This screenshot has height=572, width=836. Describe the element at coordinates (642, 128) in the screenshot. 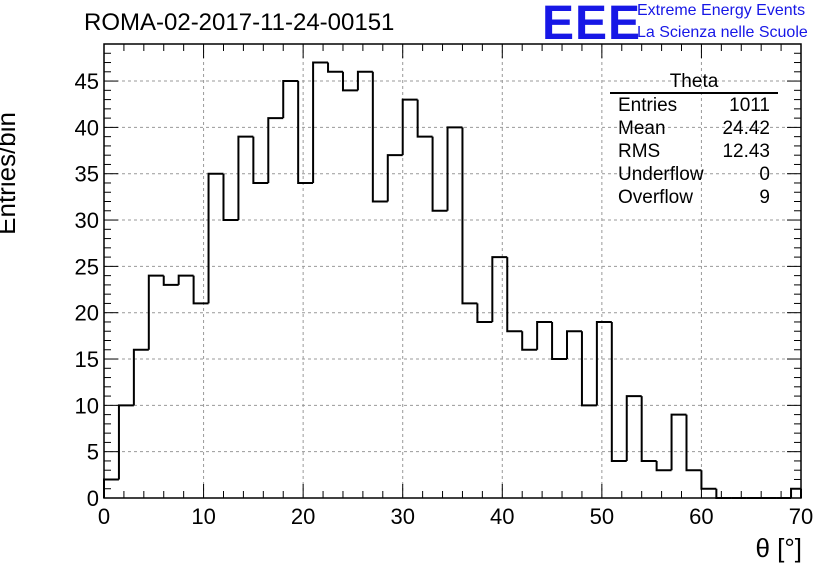

I see `stats-label: Mean` at that location.